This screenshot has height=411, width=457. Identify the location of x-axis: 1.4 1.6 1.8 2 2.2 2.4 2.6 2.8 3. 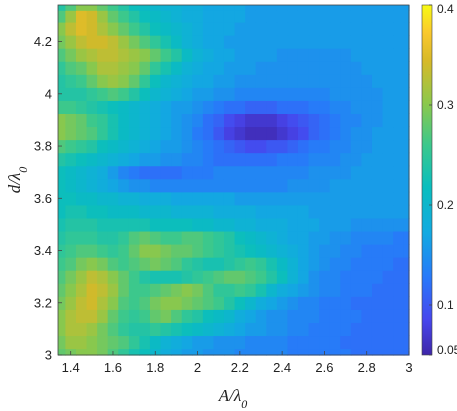
(237, 363).